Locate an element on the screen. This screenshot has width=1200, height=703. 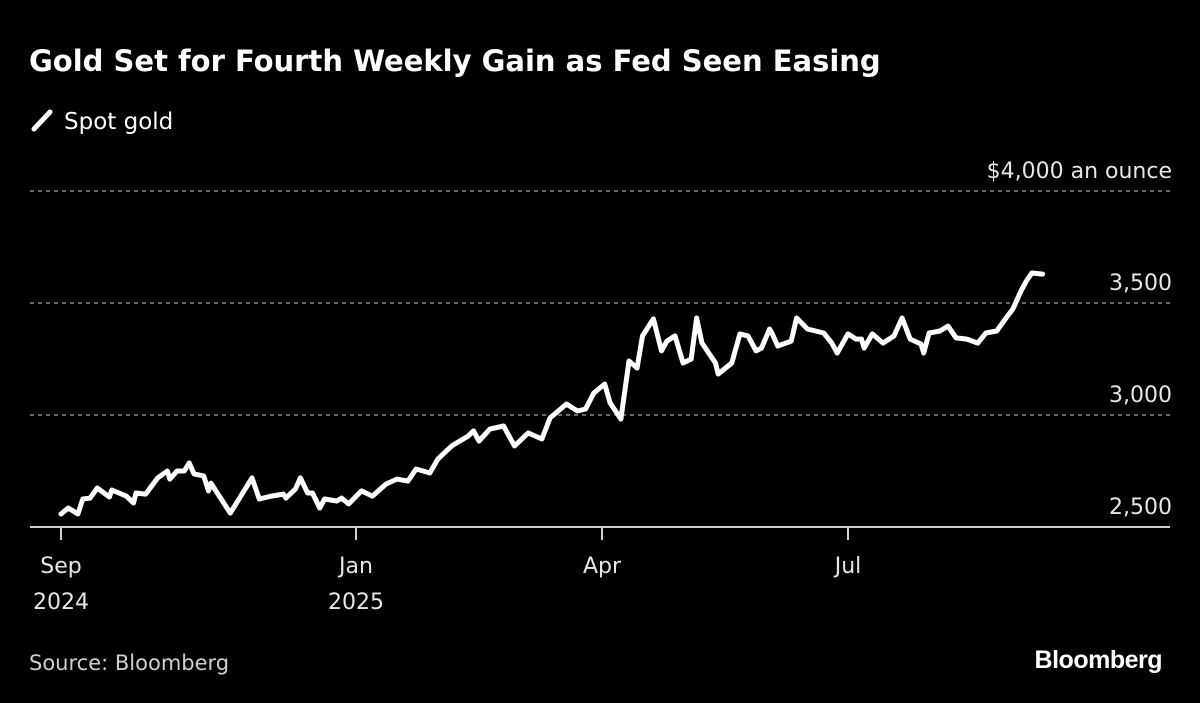
x-tick-year: 2024 is located at coordinates (61, 602).